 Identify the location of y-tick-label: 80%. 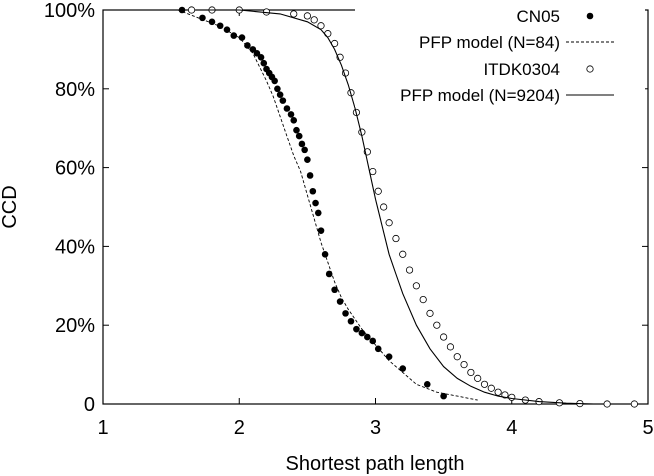
(75, 90).